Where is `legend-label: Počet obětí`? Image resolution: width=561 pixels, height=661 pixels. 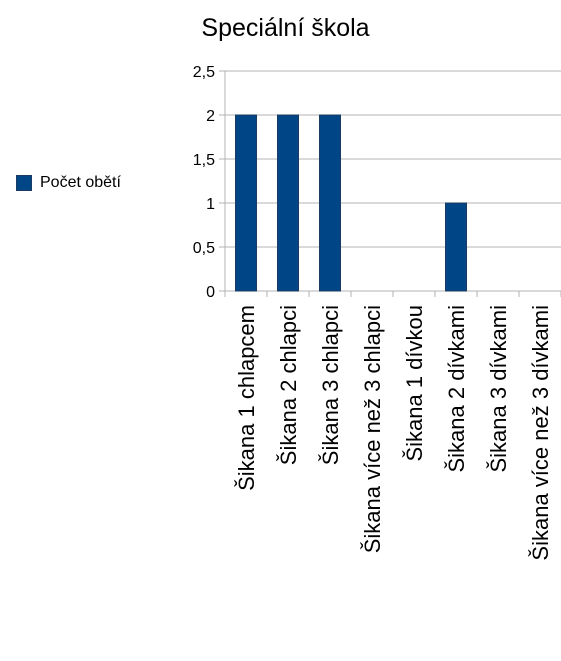 legend-label: Počet obětí is located at coordinates (80, 182).